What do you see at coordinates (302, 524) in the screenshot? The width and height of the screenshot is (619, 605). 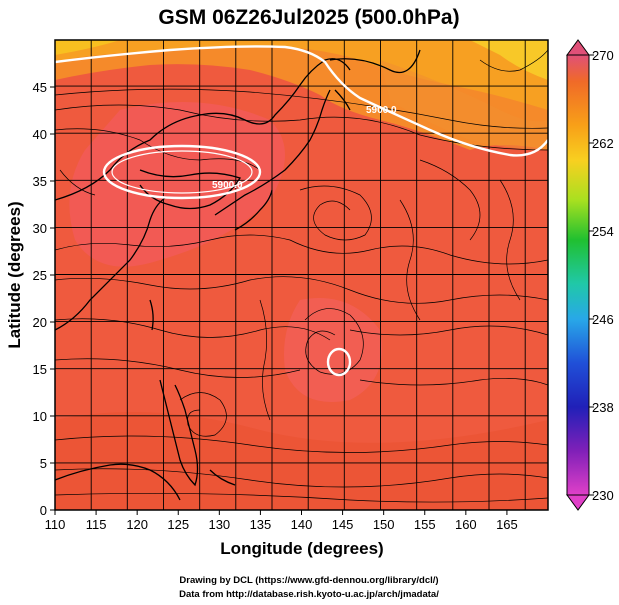 I see `x-tick-label: 140` at bounding box center [302, 524].